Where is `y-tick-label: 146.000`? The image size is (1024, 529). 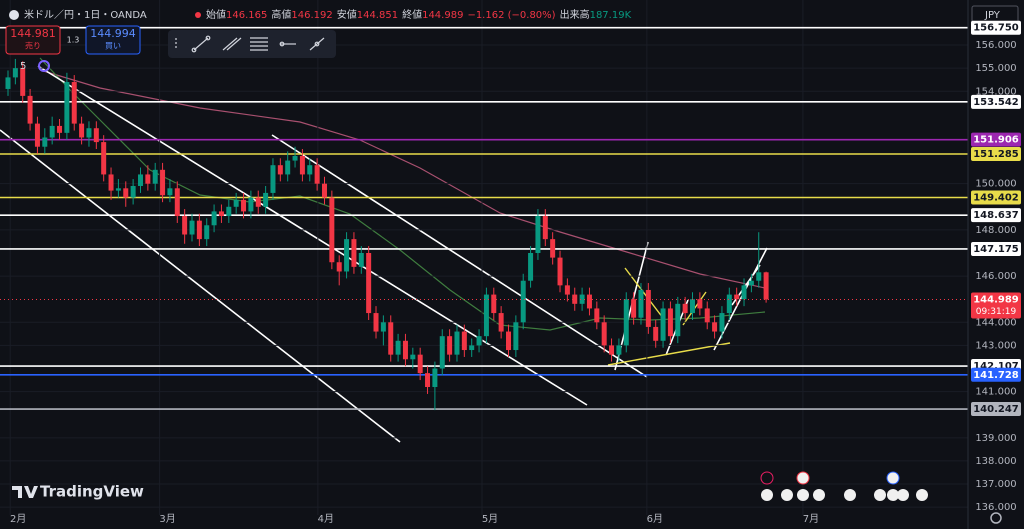
y-tick-label: 146.000 is located at coordinates (995, 276).